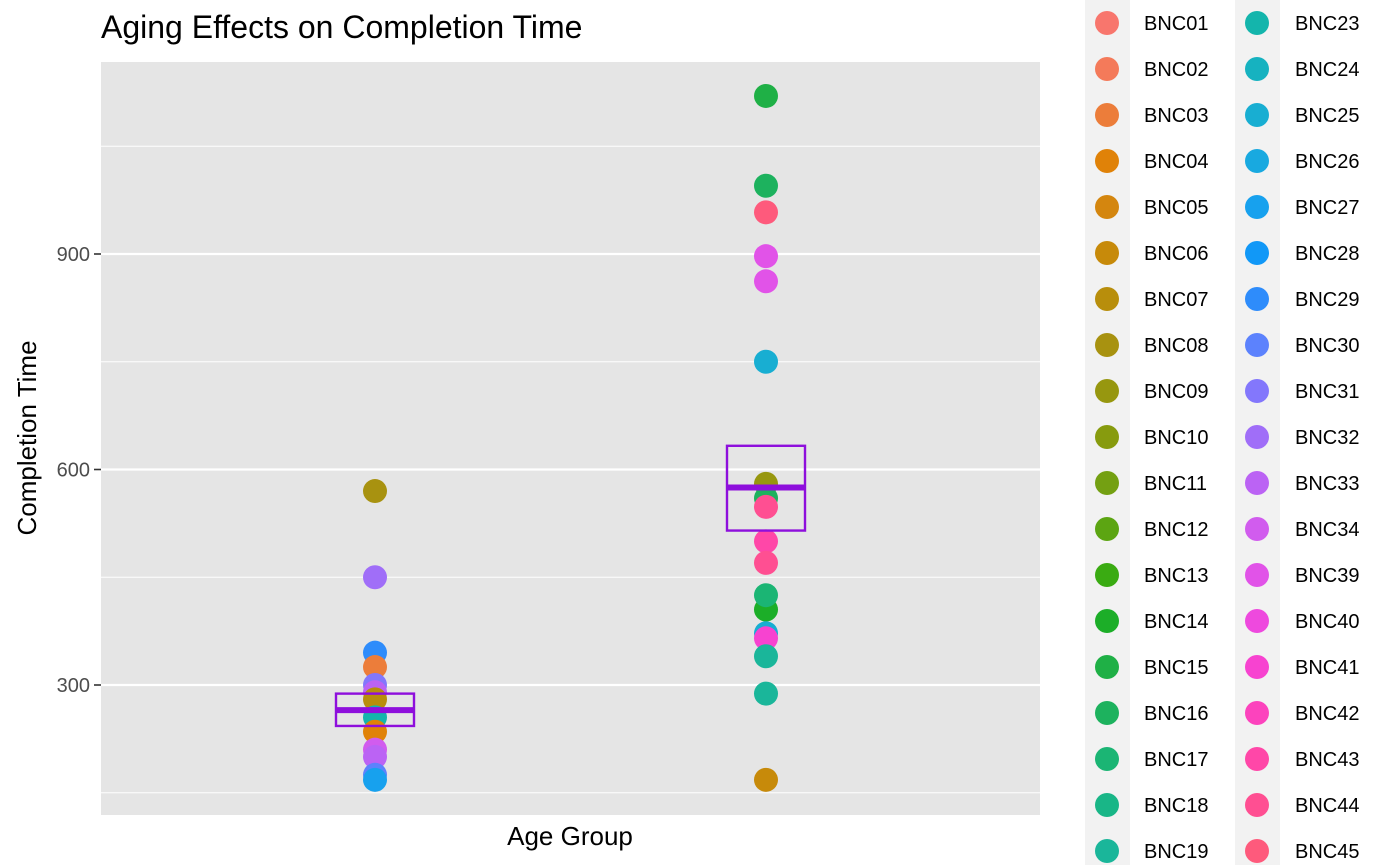 This screenshot has height=865, width=1400. What do you see at coordinates (1176, 530) in the screenshot?
I see `legend-label-bnc12: BNC12` at bounding box center [1176, 530].